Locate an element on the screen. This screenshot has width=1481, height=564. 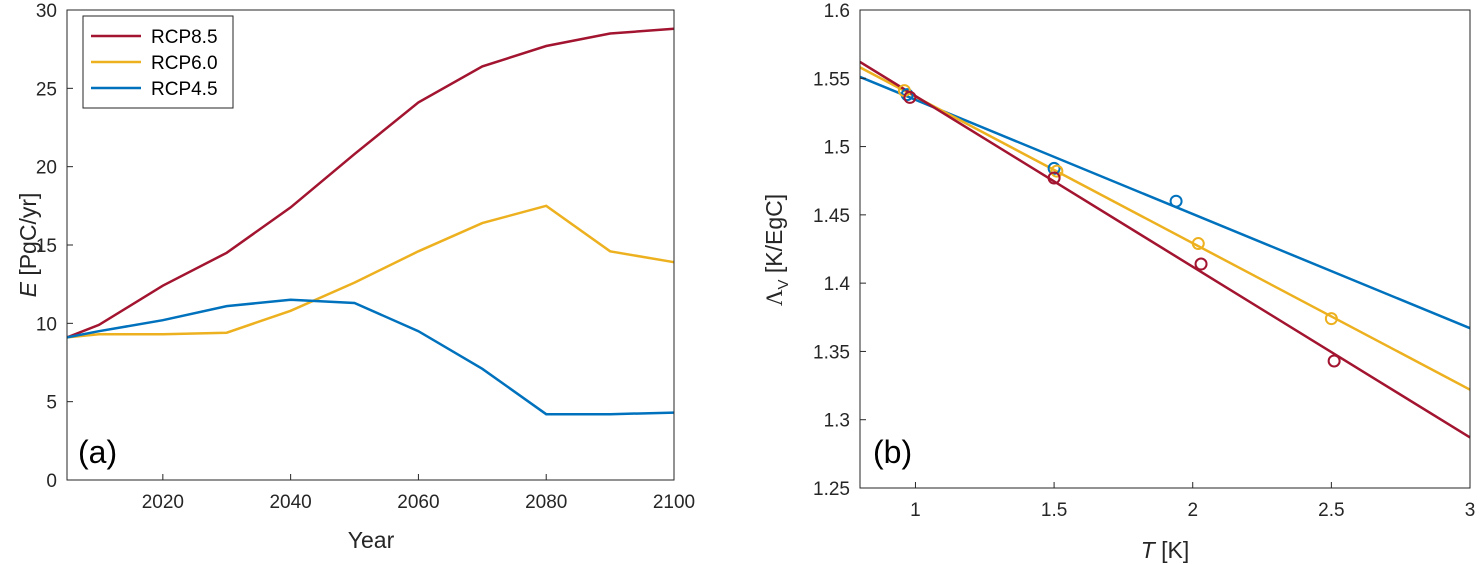
y-tick-label: 1.6 is located at coordinates (837, 11).